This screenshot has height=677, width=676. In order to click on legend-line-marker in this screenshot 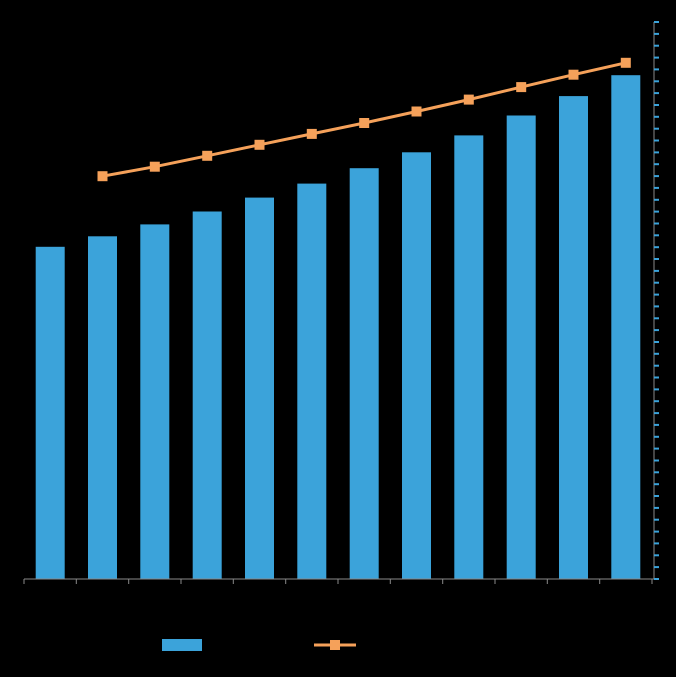, I will do `click(335, 645)`.